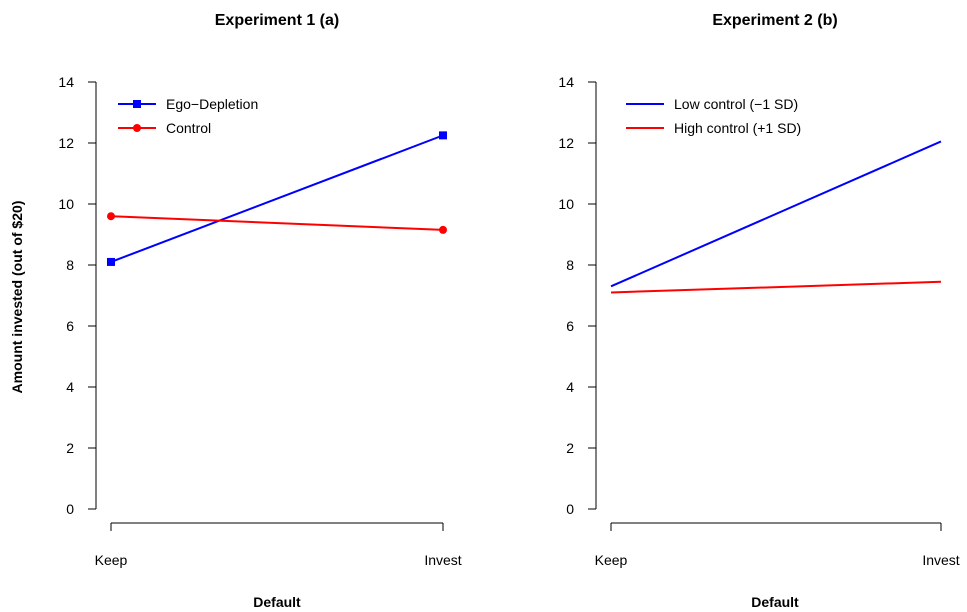  Describe the element at coordinates (188, 116) in the screenshot. I see `legend: Ego−Depletion Control` at that location.